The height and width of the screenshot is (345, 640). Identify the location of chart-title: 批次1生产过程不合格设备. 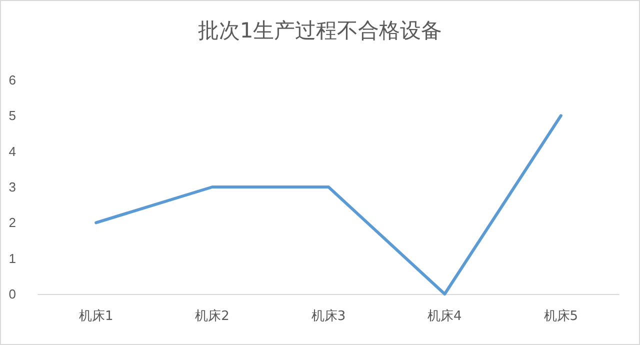
(320, 30).